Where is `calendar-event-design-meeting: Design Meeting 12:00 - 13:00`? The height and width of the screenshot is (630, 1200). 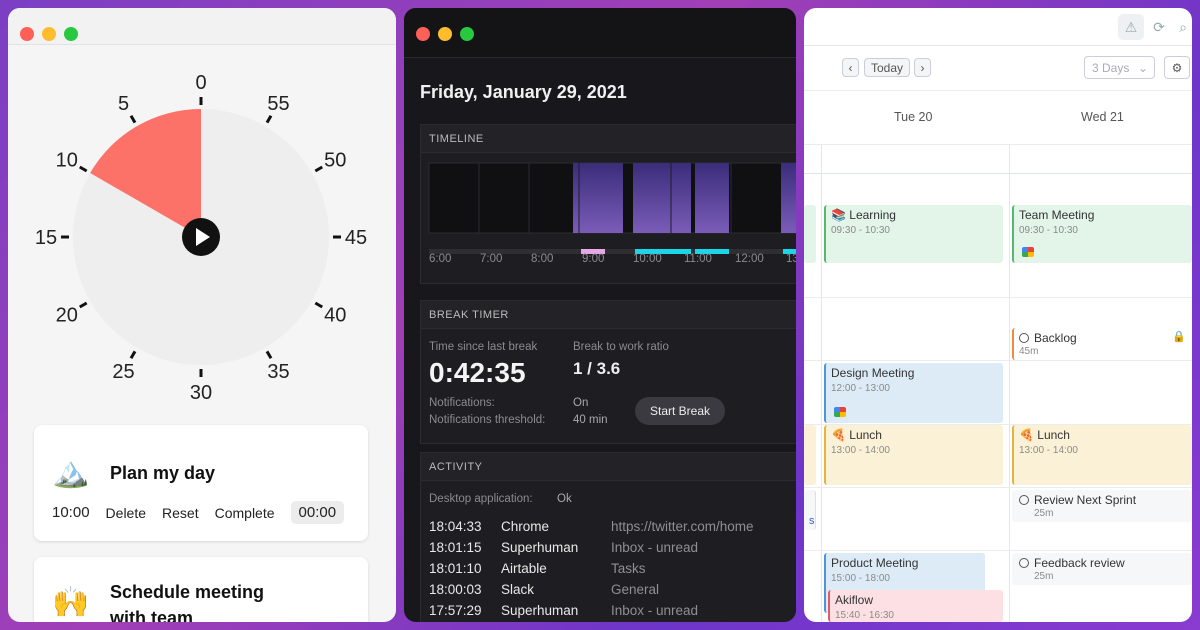
calendar-event-design-meeting: Design Meeting 12:00 - 13:00 is located at coordinates (913, 393).